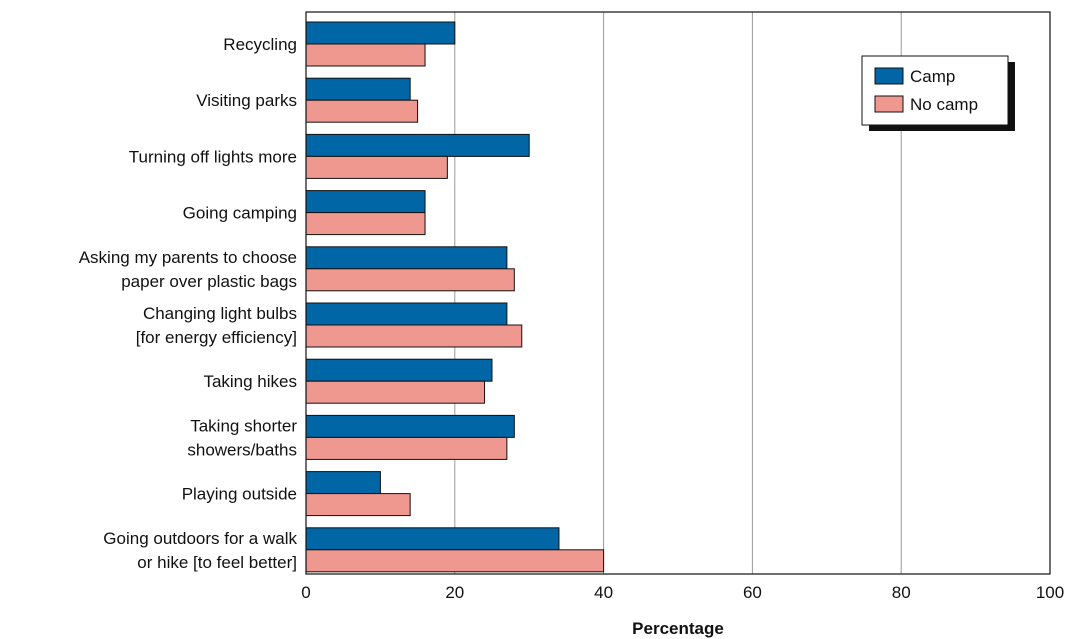 The width and height of the screenshot is (1067, 639). I want to click on category-label: [for energy efficiency], so click(216, 337).